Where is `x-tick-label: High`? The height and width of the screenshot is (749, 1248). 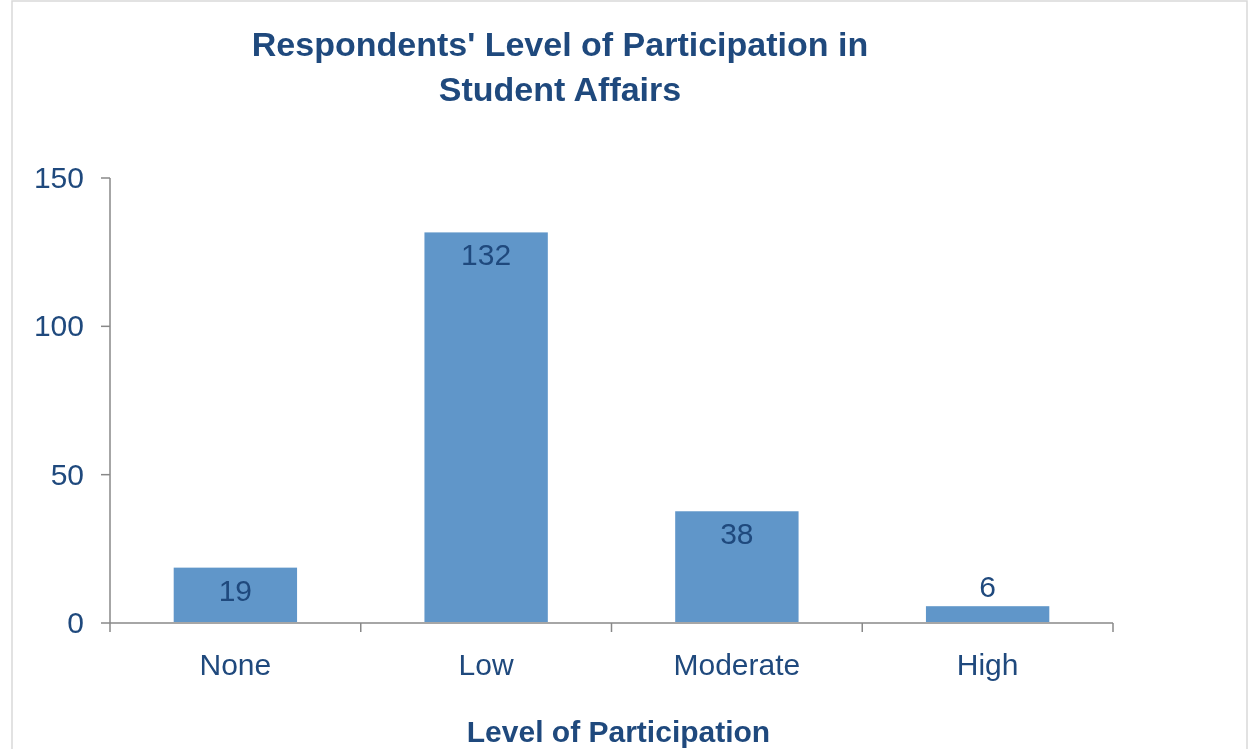 x-tick-label: High is located at coordinates (987, 664).